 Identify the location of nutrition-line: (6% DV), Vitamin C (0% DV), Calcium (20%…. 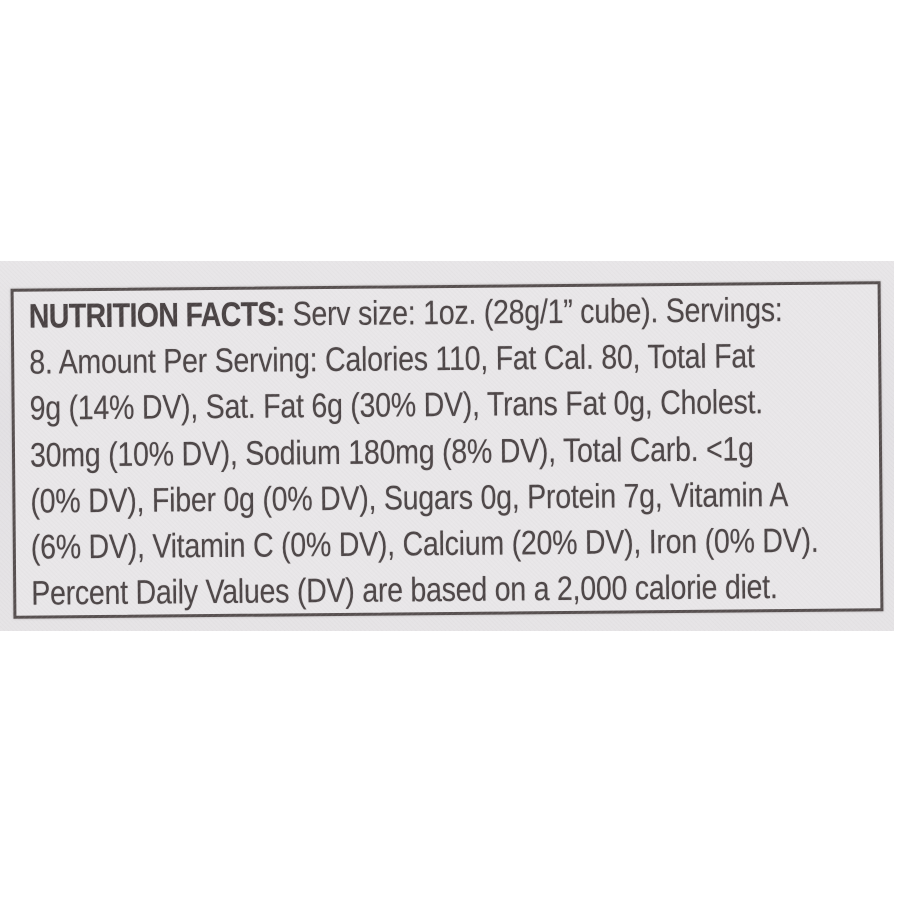
(424, 544).